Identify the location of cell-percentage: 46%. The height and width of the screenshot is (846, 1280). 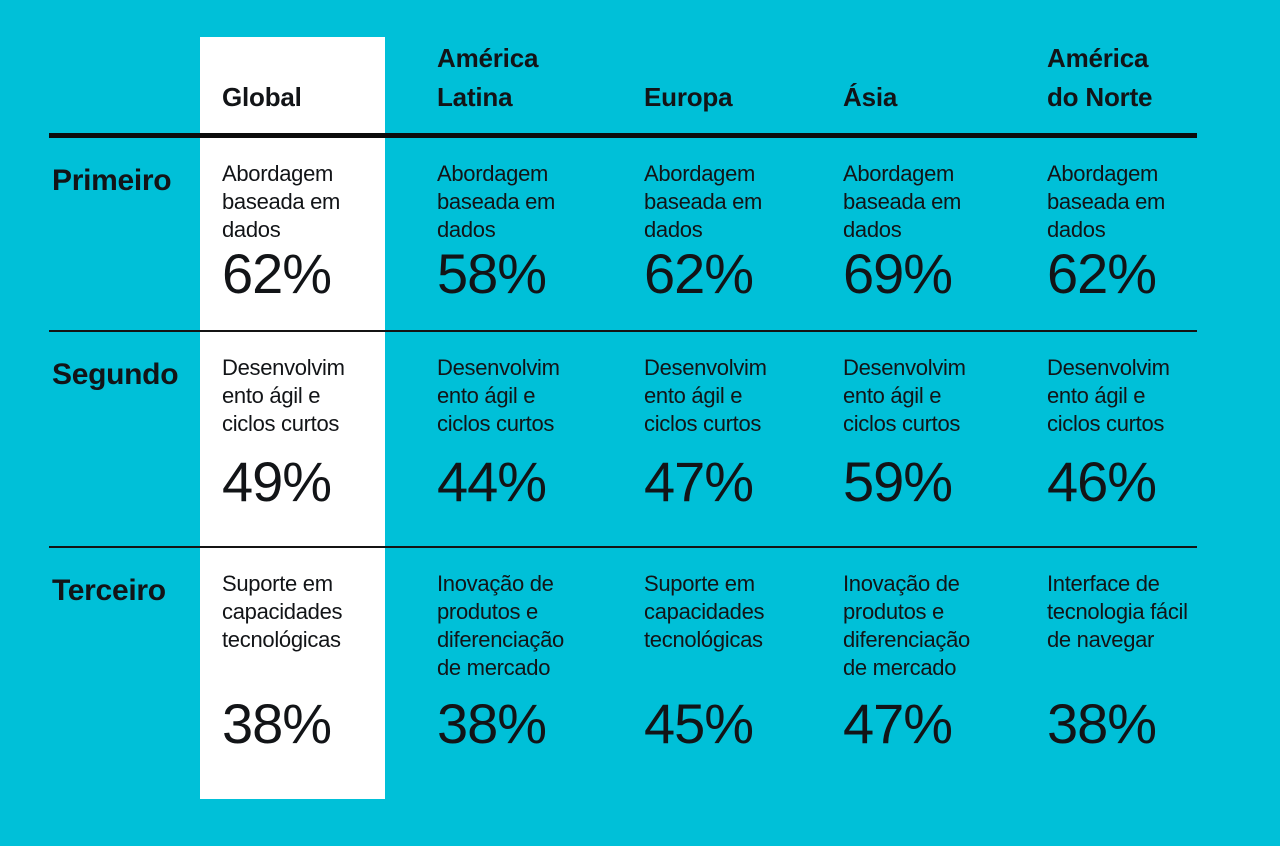
(1102, 481).